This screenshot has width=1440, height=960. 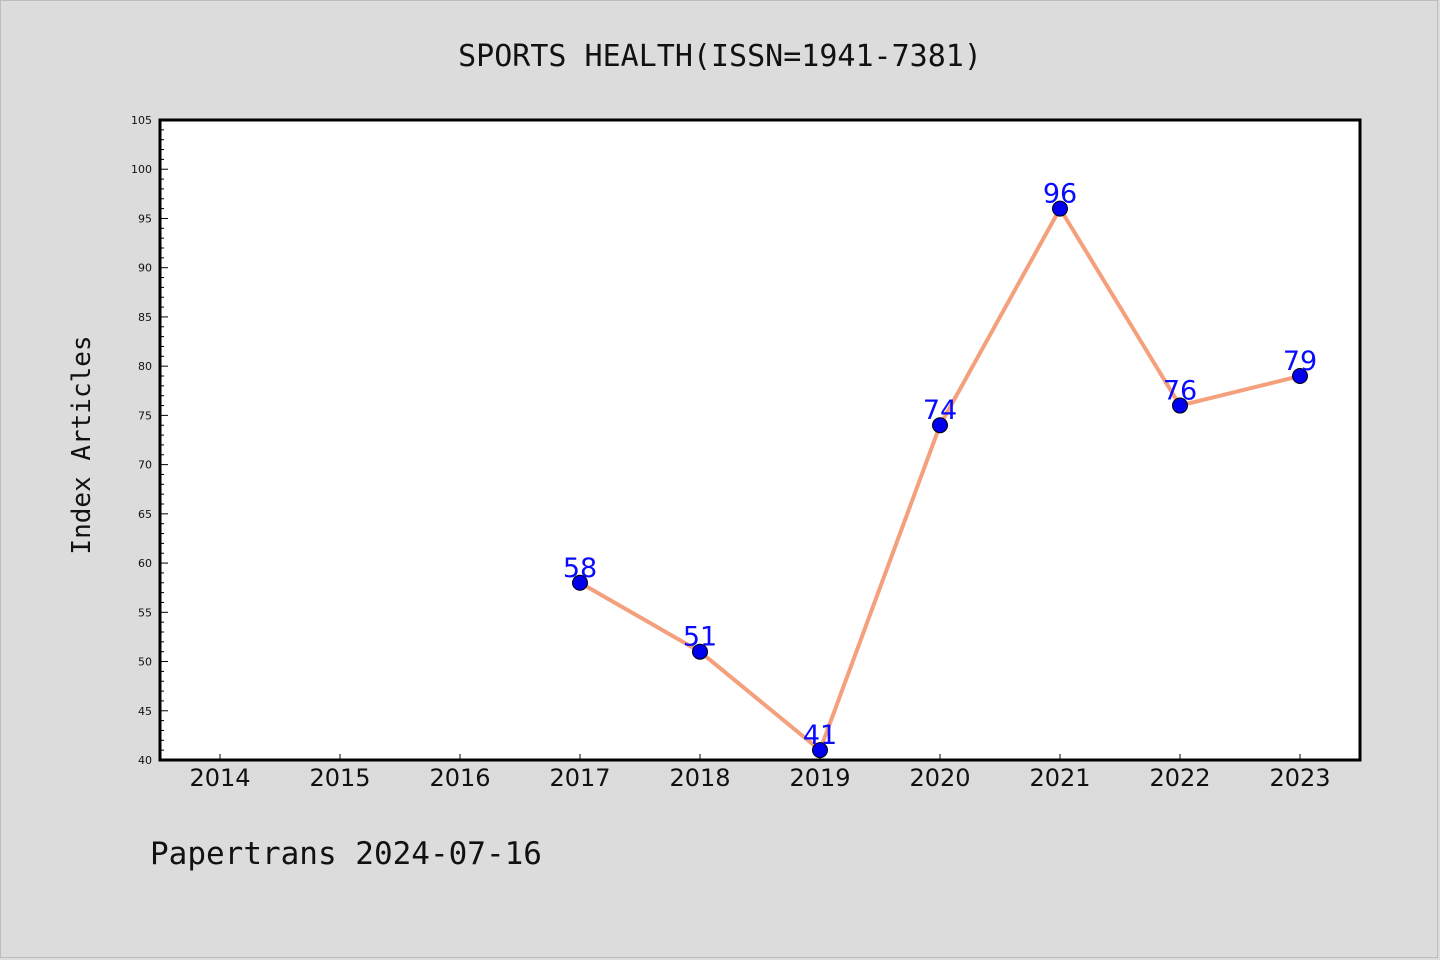 I want to click on data-label: 96, so click(x=1060, y=194).